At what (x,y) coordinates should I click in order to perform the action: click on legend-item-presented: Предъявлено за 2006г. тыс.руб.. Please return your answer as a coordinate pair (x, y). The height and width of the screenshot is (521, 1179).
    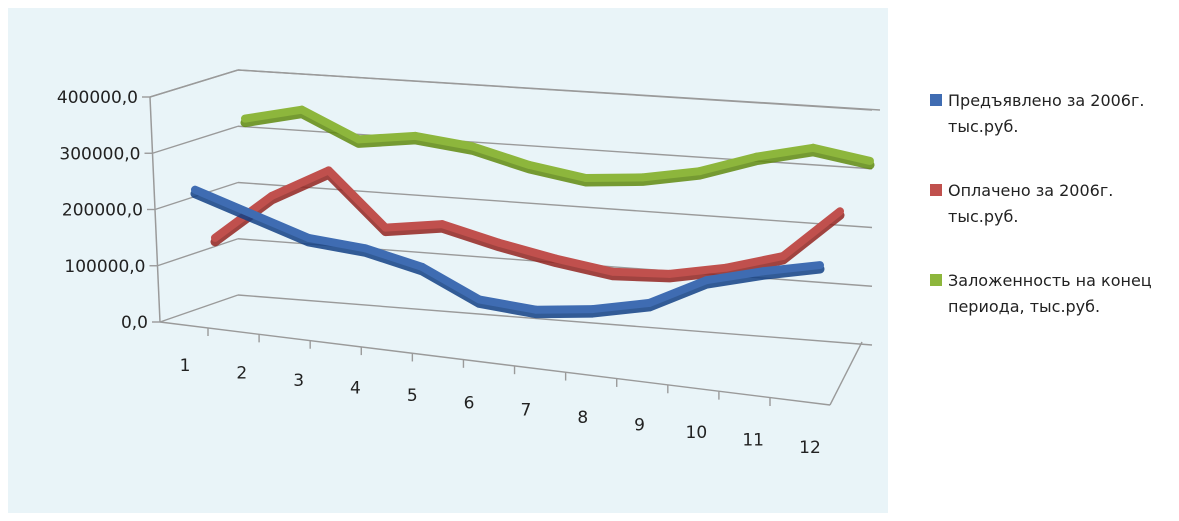
    Looking at the image, I should click on (1050, 114).